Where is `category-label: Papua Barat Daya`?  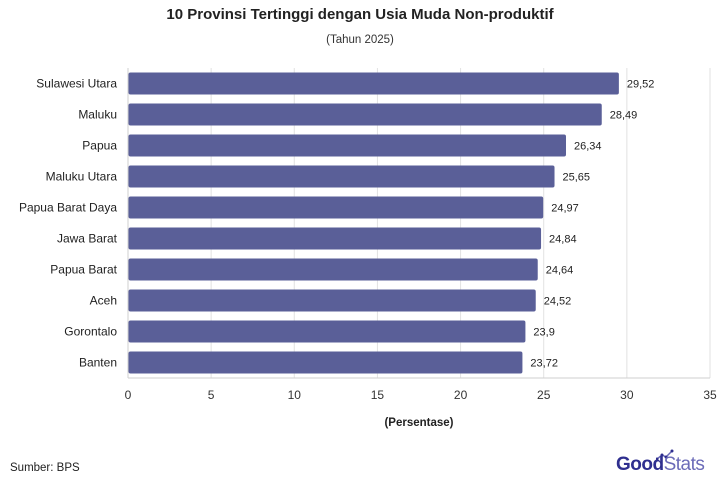 category-label: Papua Barat Daya is located at coordinates (68, 208).